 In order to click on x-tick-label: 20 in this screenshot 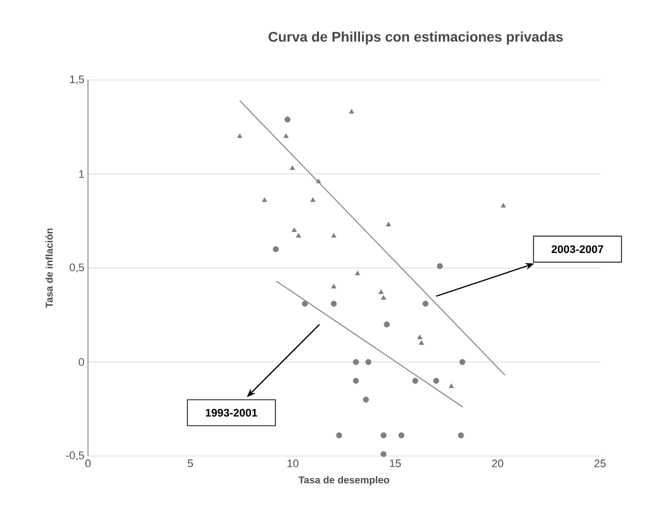, I will do `click(498, 464)`.